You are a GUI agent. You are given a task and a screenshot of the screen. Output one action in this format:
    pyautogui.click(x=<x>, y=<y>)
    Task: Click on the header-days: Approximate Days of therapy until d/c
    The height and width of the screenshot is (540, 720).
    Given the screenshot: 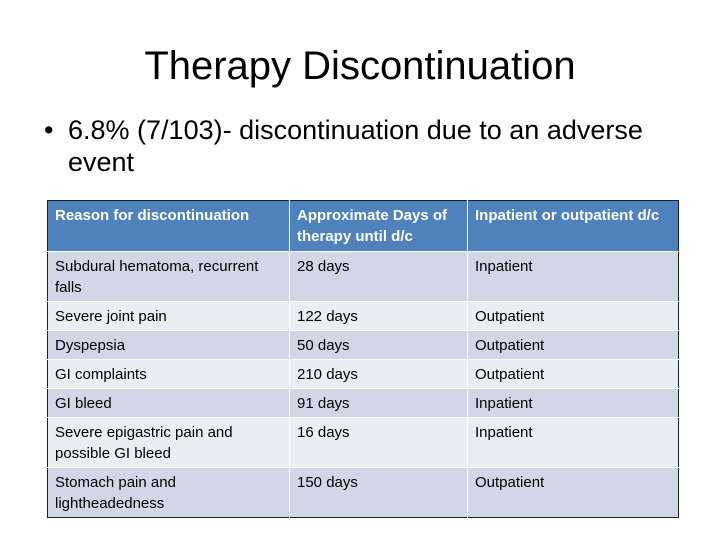 What is the action you would take?
    pyautogui.click(x=378, y=226)
    